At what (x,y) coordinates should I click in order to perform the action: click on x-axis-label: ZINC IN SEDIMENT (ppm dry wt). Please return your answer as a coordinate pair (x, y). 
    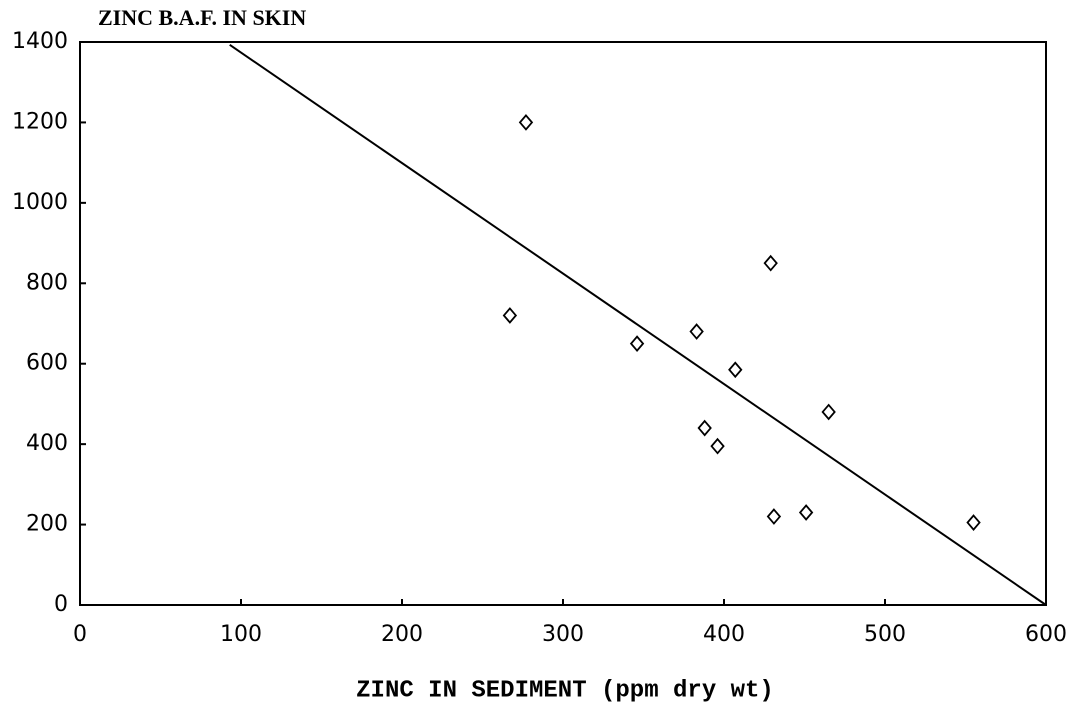
    Looking at the image, I should click on (565, 690).